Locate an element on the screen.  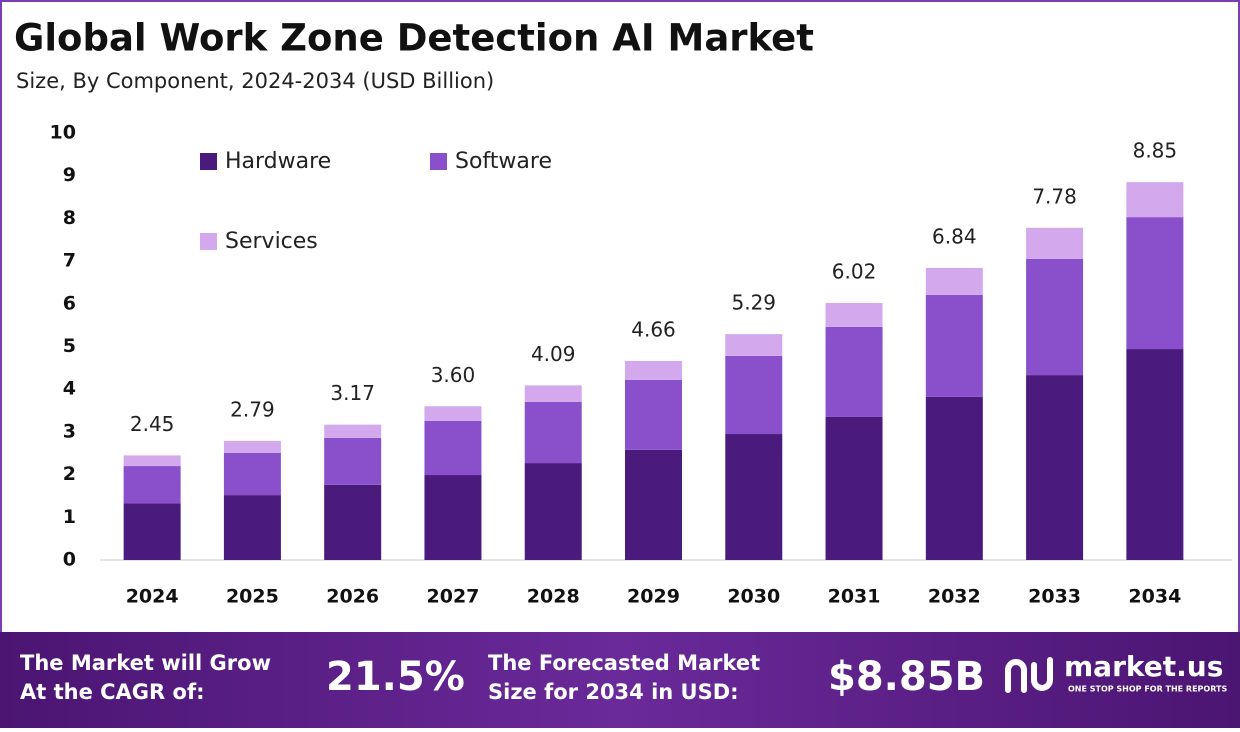
y-tick-label: 1 is located at coordinates (69, 517).